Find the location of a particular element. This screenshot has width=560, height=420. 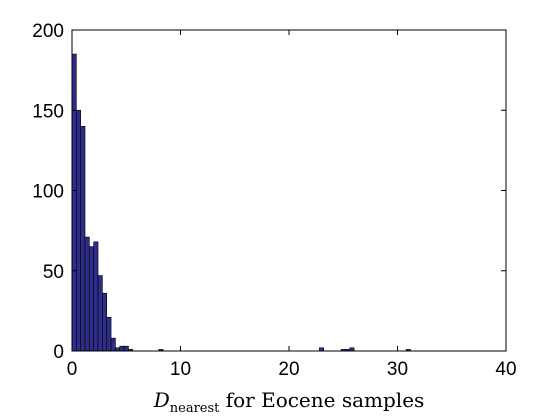

x-tick-label: 40 is located at coordinates (505, 369).